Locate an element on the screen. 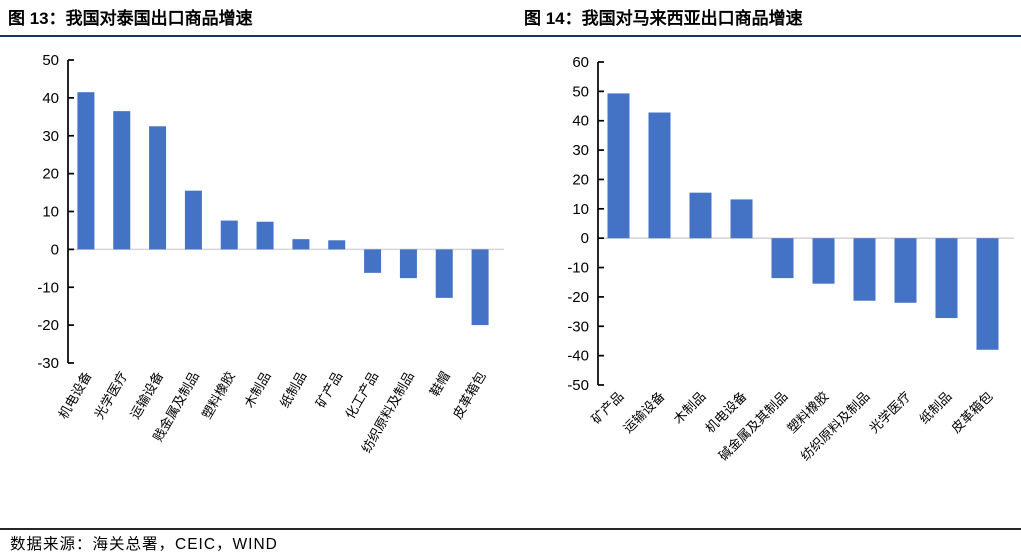  footer-rule is located at coordinates (510, 529).